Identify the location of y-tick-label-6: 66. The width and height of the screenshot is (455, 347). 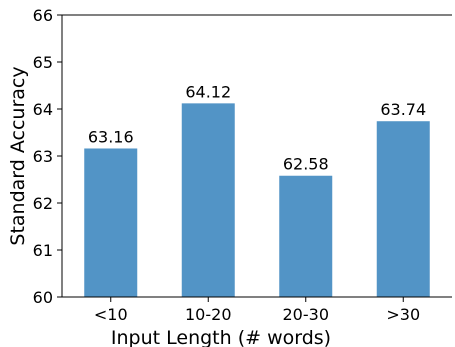
(43, 15).